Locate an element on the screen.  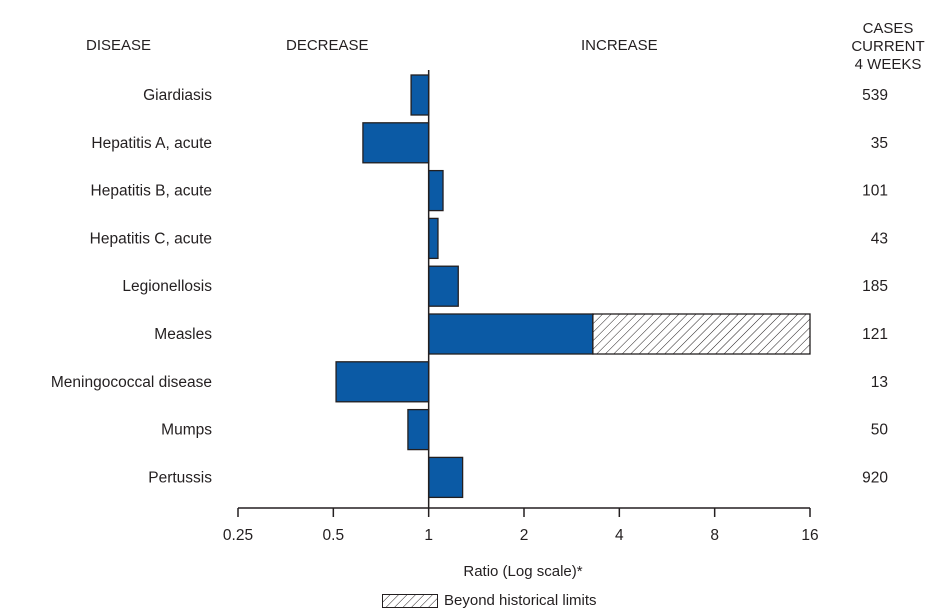
category-label: Hepatitis B, acute is located at coordinates (151, 191).